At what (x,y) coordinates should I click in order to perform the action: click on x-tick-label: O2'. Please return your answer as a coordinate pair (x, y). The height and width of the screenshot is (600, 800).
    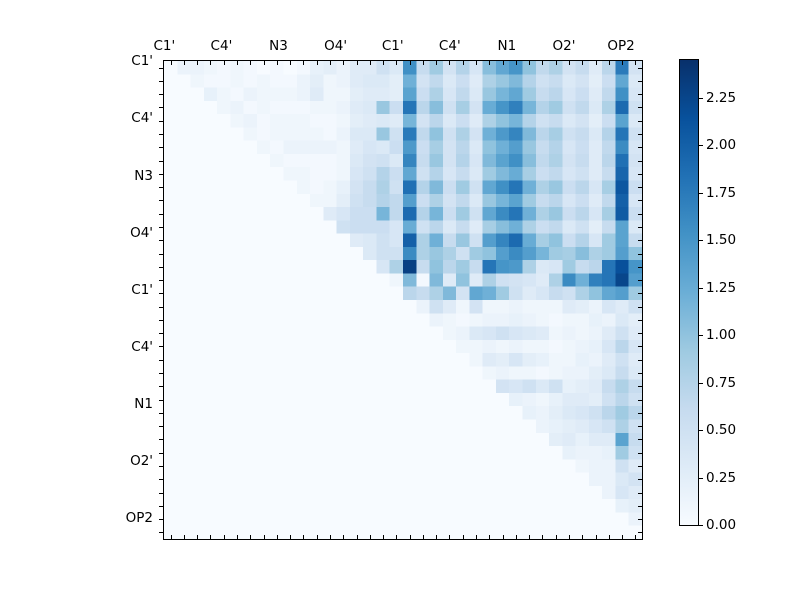
    Looking at the image, I should click on (564, 46).